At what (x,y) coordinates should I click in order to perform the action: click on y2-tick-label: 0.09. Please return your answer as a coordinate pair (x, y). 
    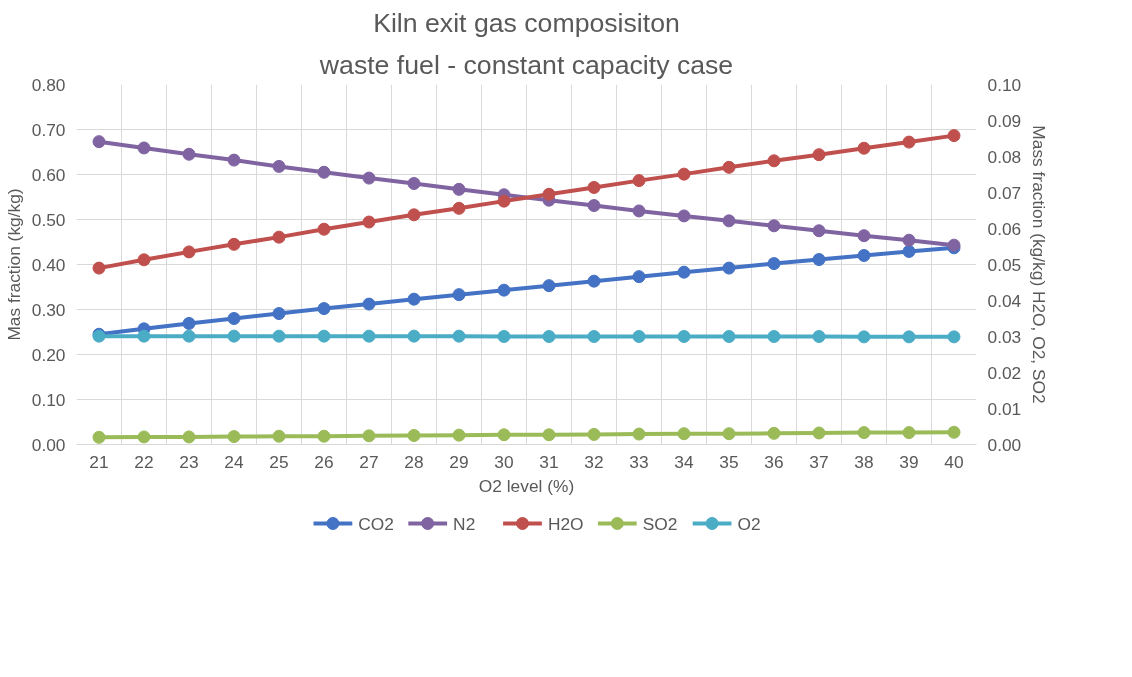
    Looking at the image, I should click on (1004, 120).